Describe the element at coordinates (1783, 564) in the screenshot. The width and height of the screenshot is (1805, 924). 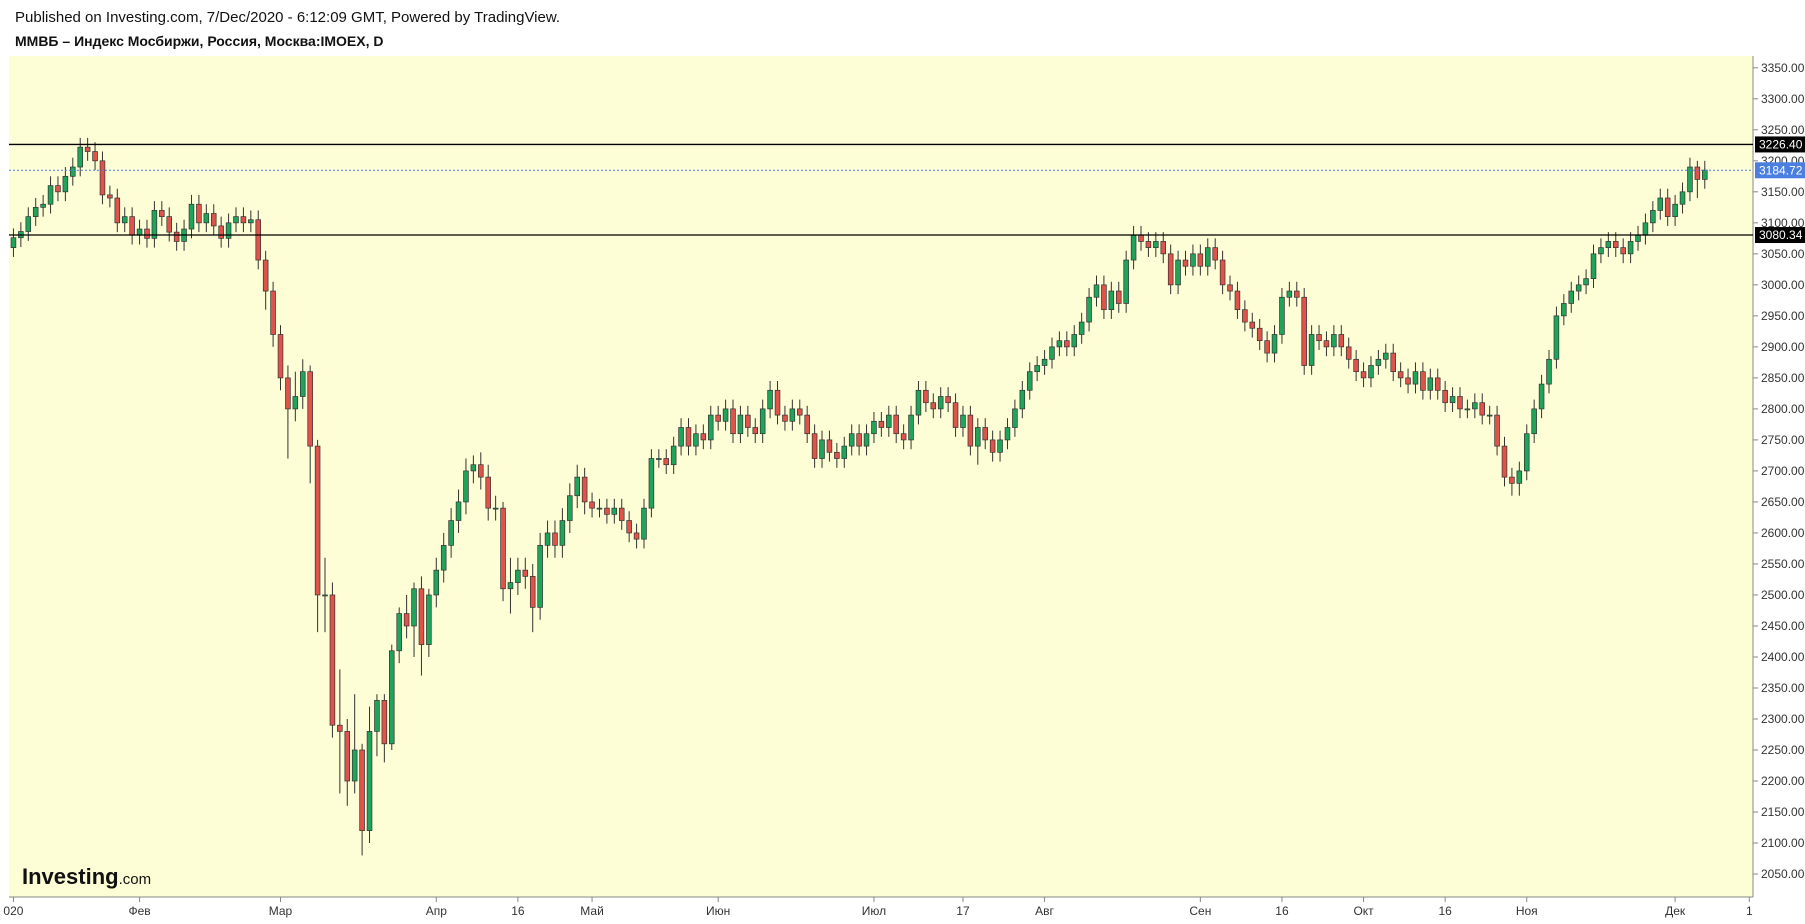
I see `y-tick-label: 2550.00` at that location.